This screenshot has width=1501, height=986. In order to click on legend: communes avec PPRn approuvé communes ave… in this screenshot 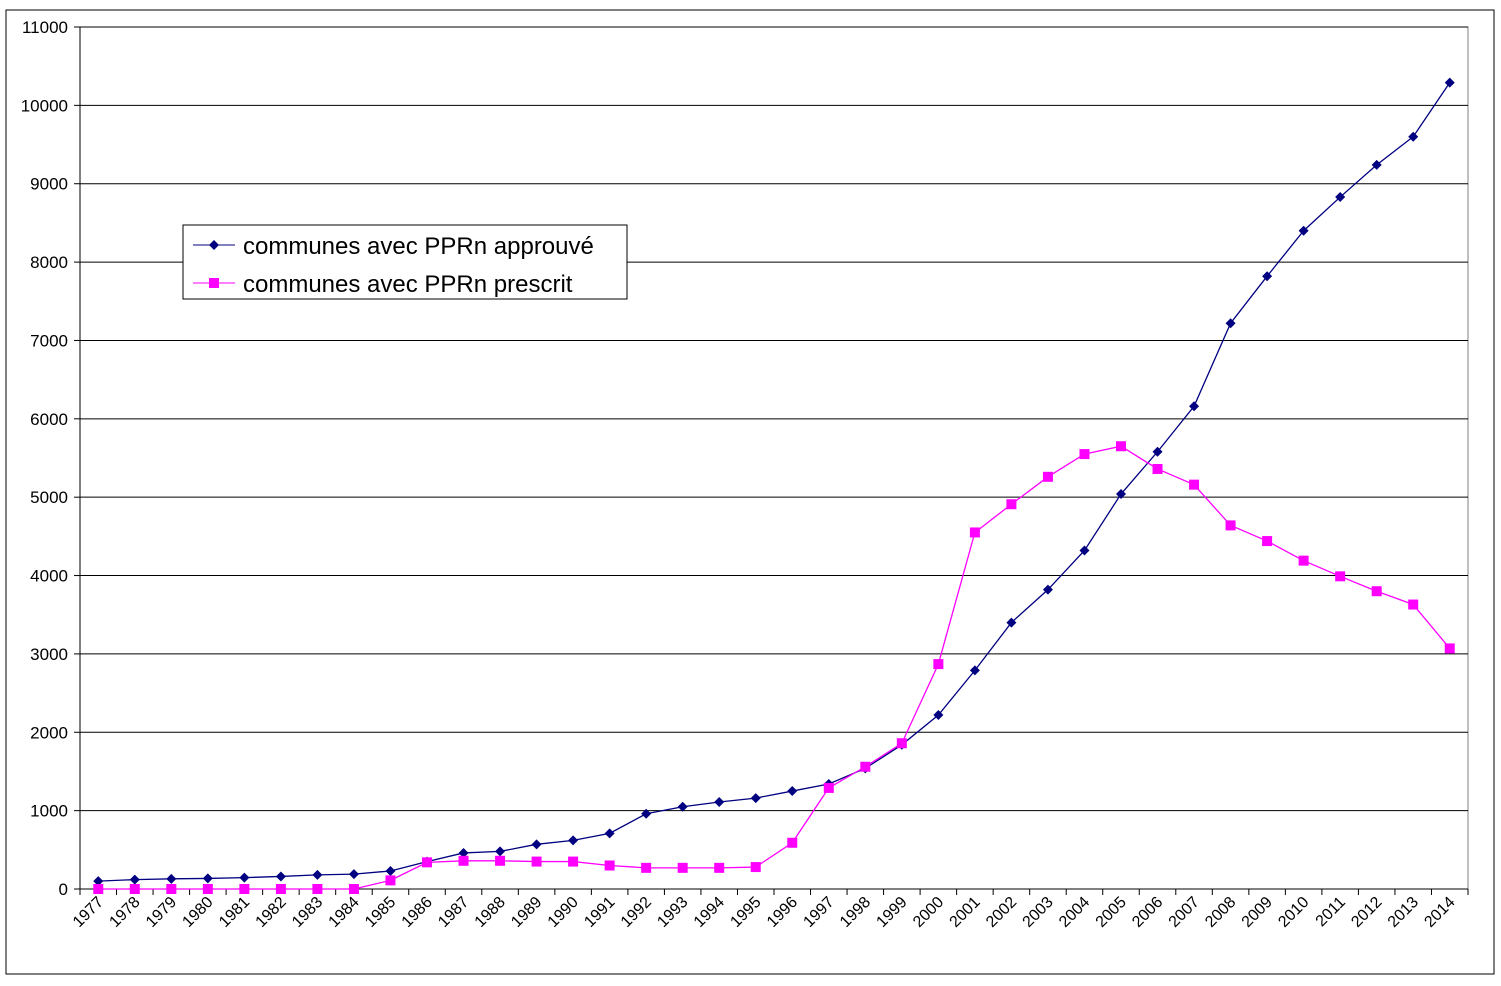, I will do `click(405, 262)`.